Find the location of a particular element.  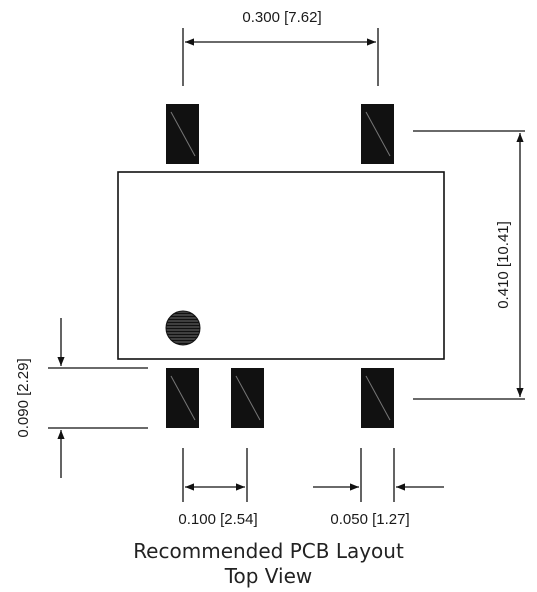

dimension-pad-width: 0.050 [1.27] is located at coordinates (378, 488).